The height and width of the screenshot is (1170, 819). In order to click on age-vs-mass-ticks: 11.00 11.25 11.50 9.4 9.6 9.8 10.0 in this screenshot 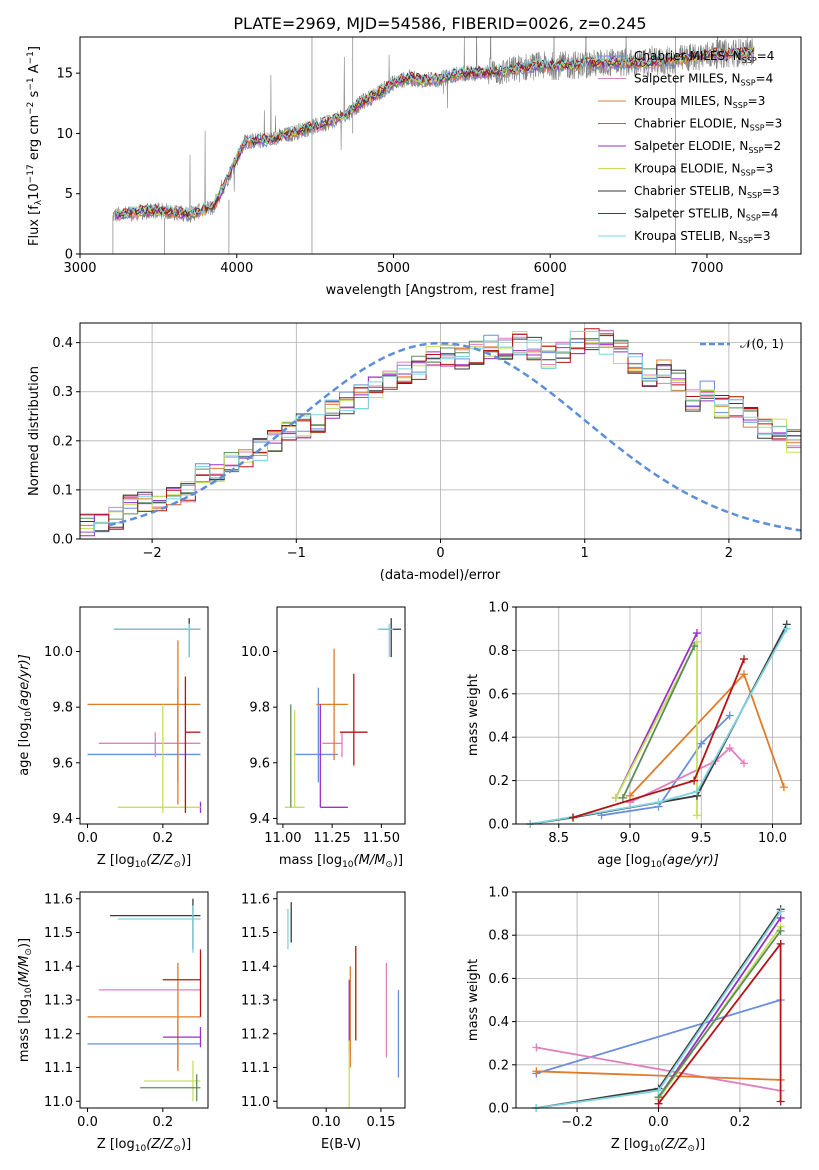, I will do `click(320, 745)`.